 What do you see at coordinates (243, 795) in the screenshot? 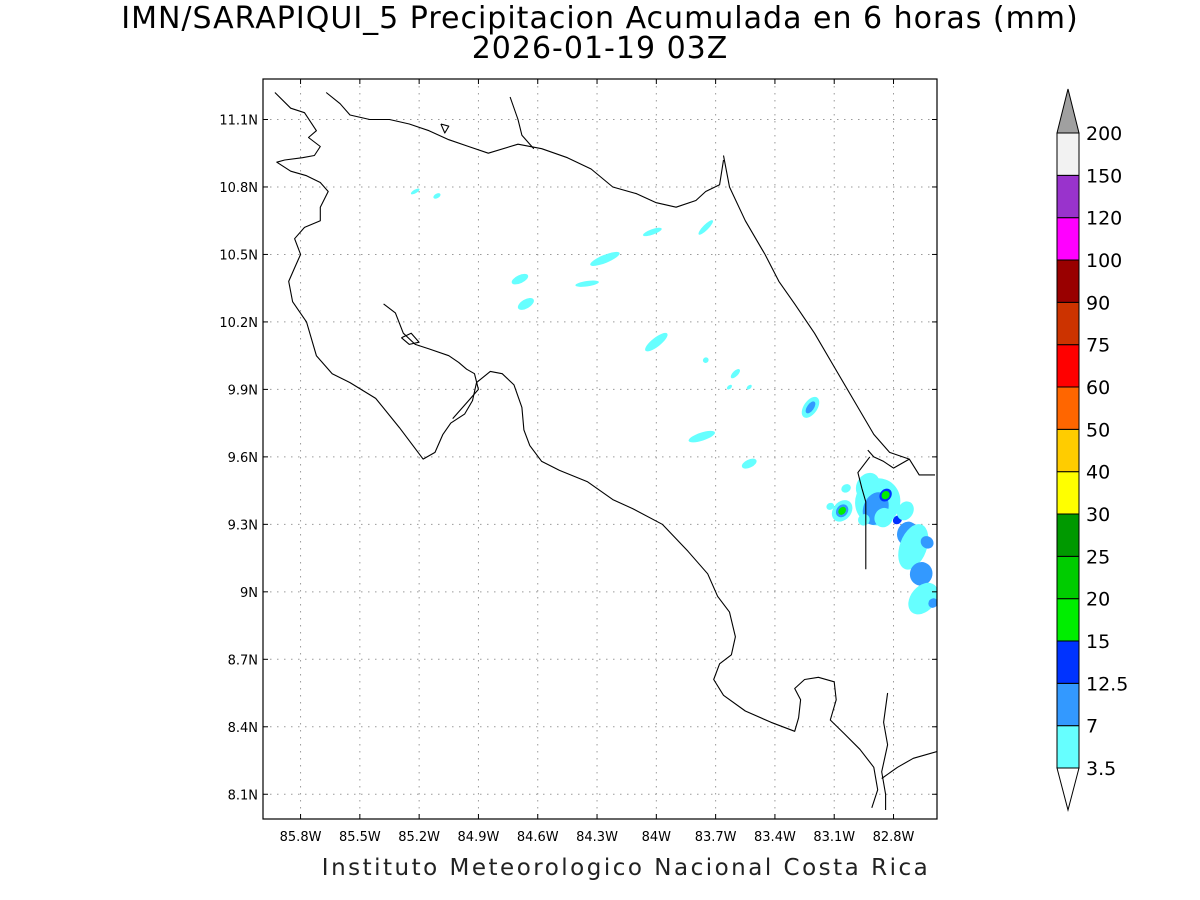
I see `y-tick-label: 8.1N` at bounding box center [243, 795].